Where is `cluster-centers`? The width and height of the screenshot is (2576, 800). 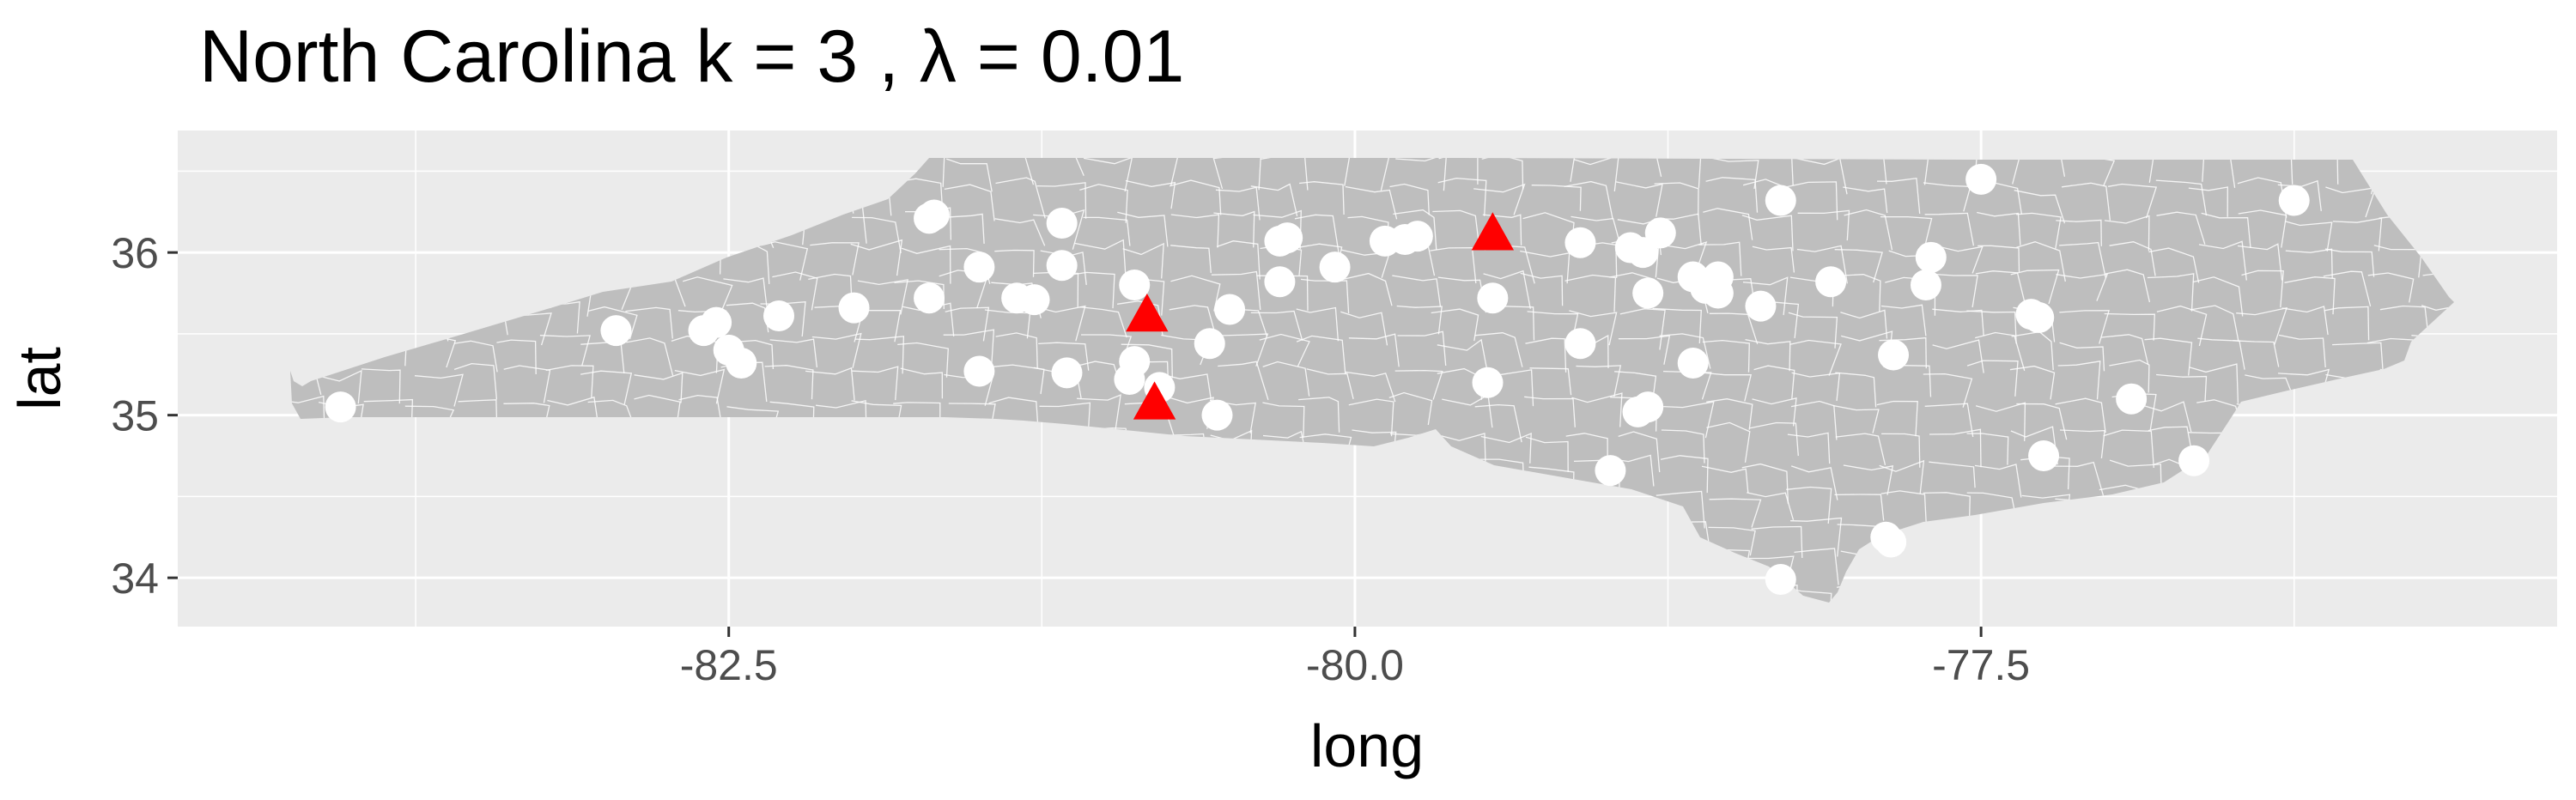 cluster-centers is located at coordinates (1320, 316).